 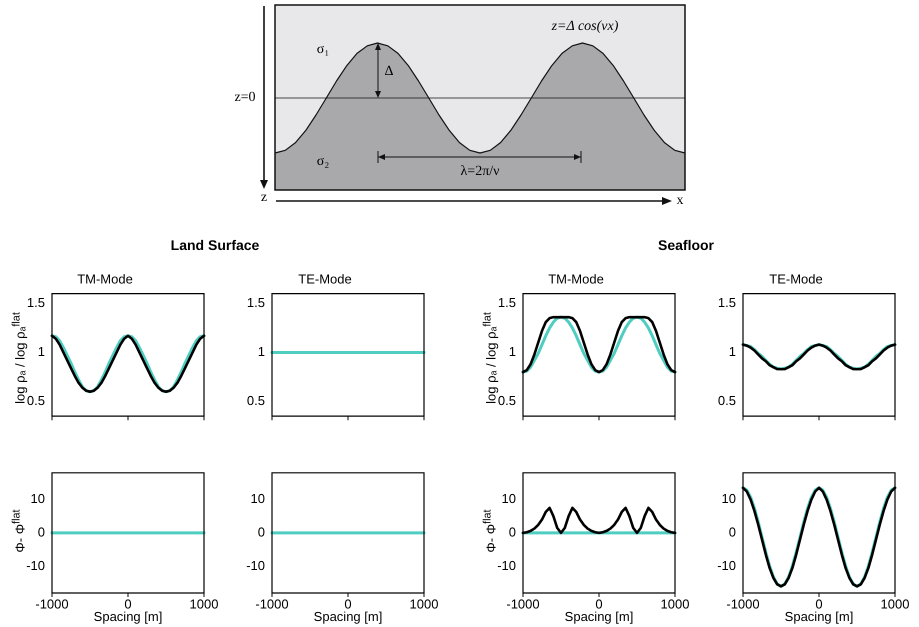 I want to click on annotation: Δ, so click(x=389, y=72).